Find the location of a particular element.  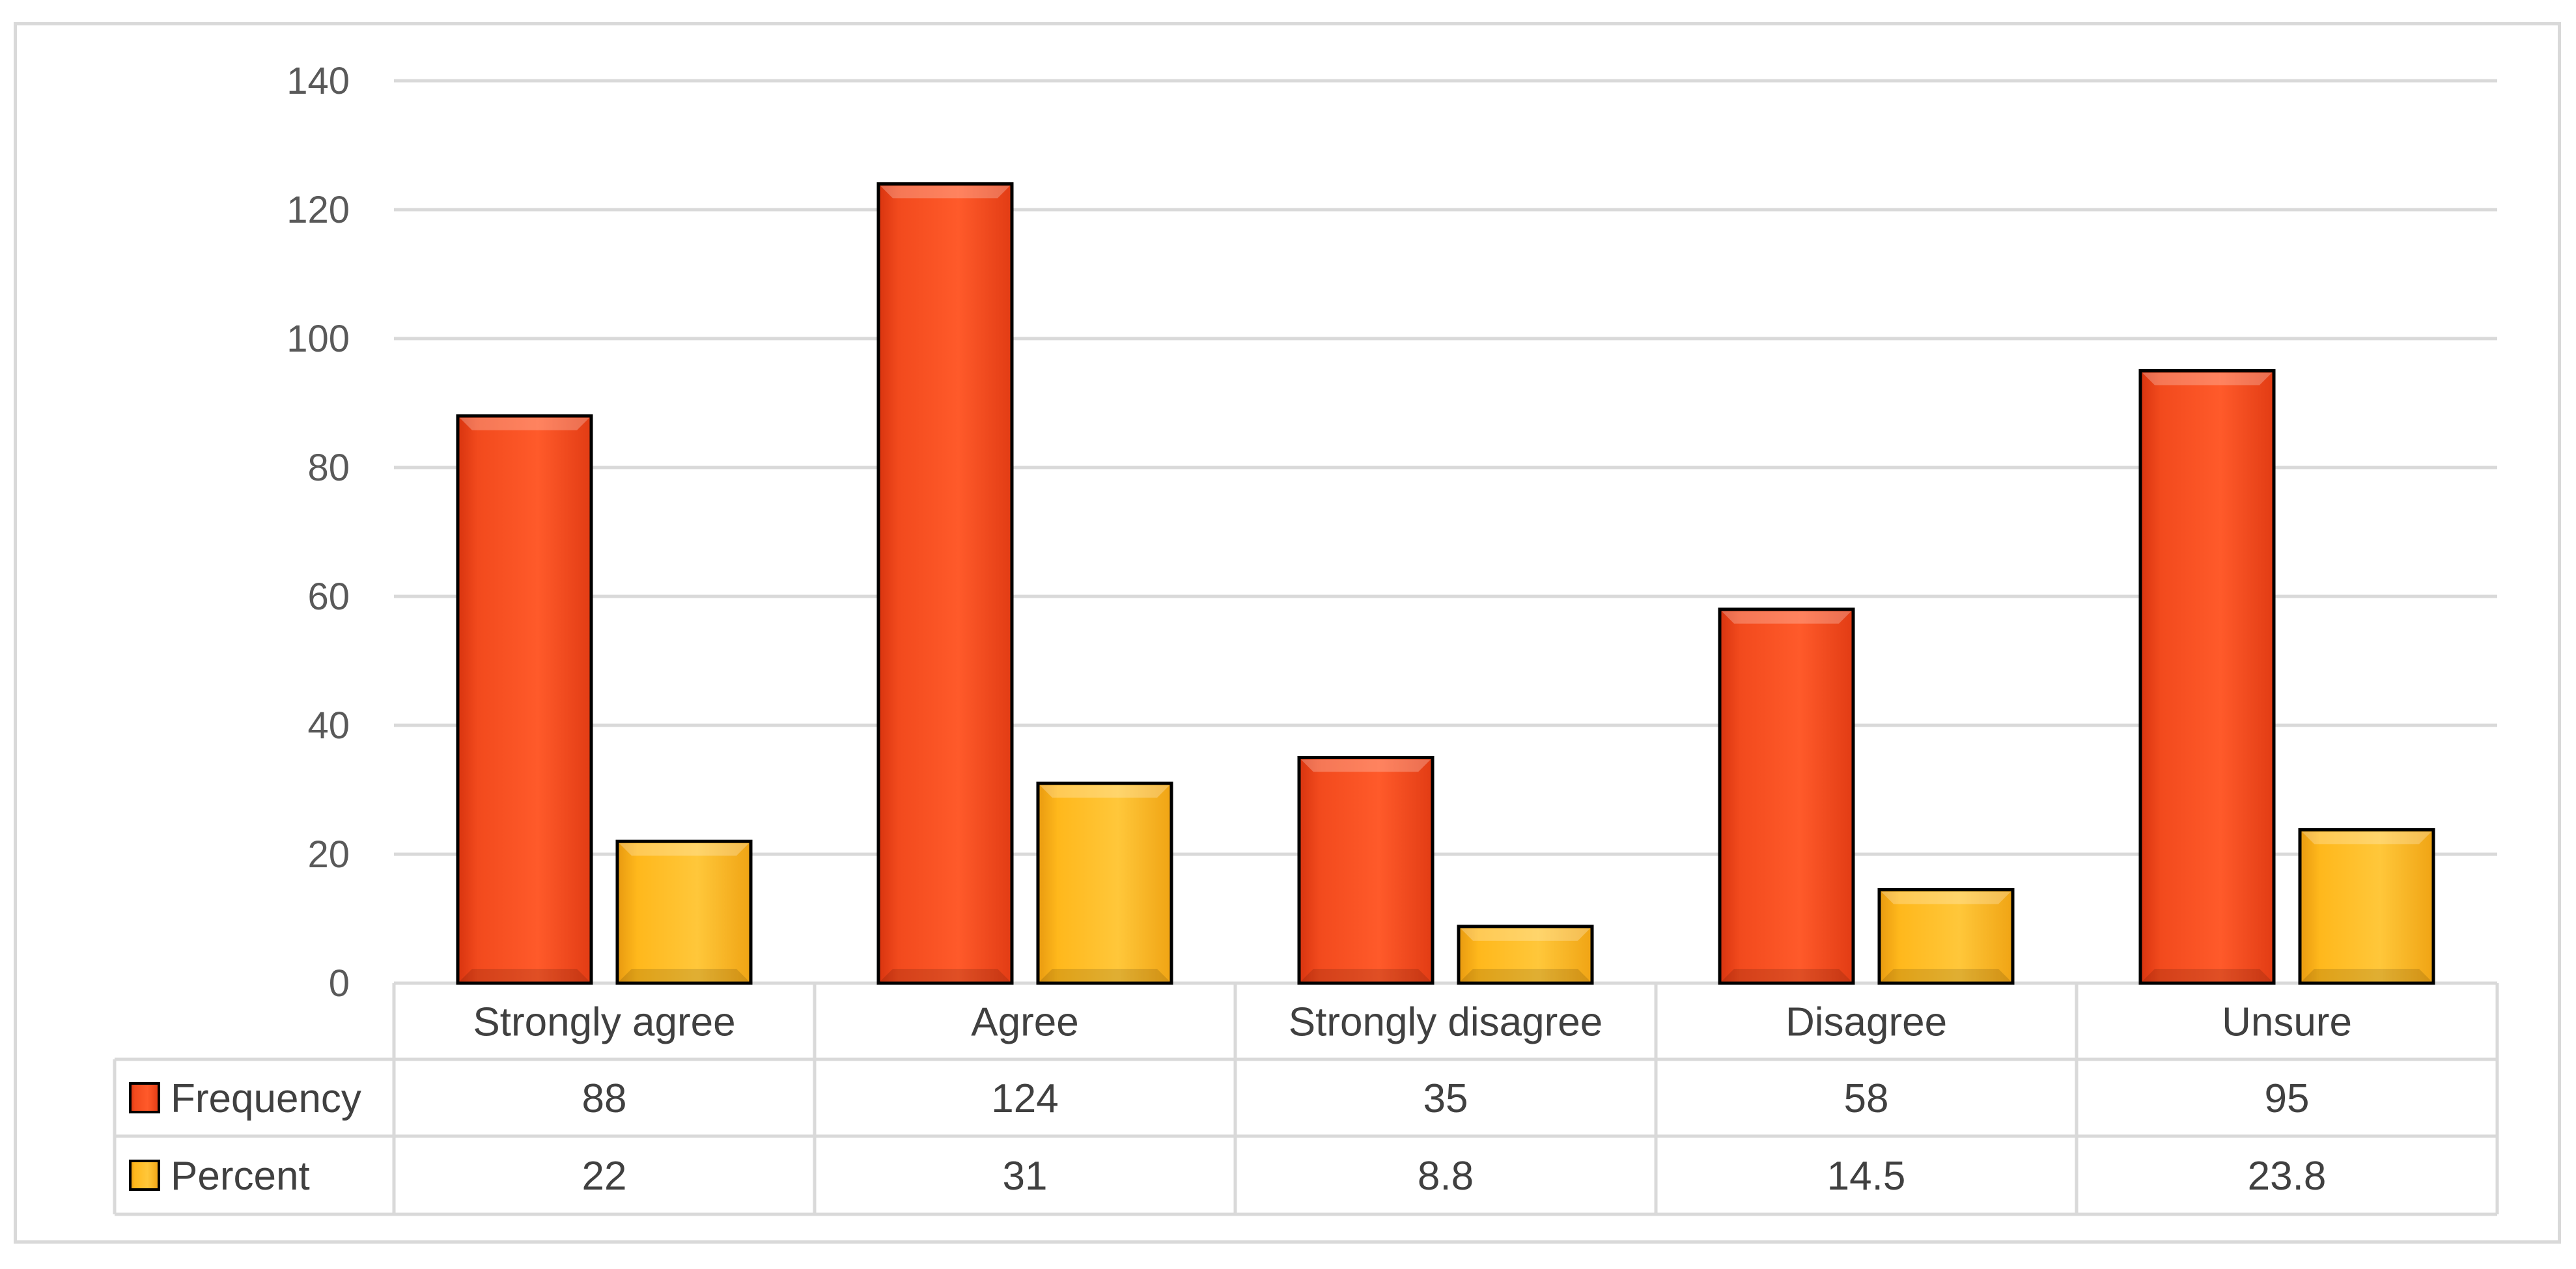

y-tick-label: 20 is located at coordinates (329, 854).